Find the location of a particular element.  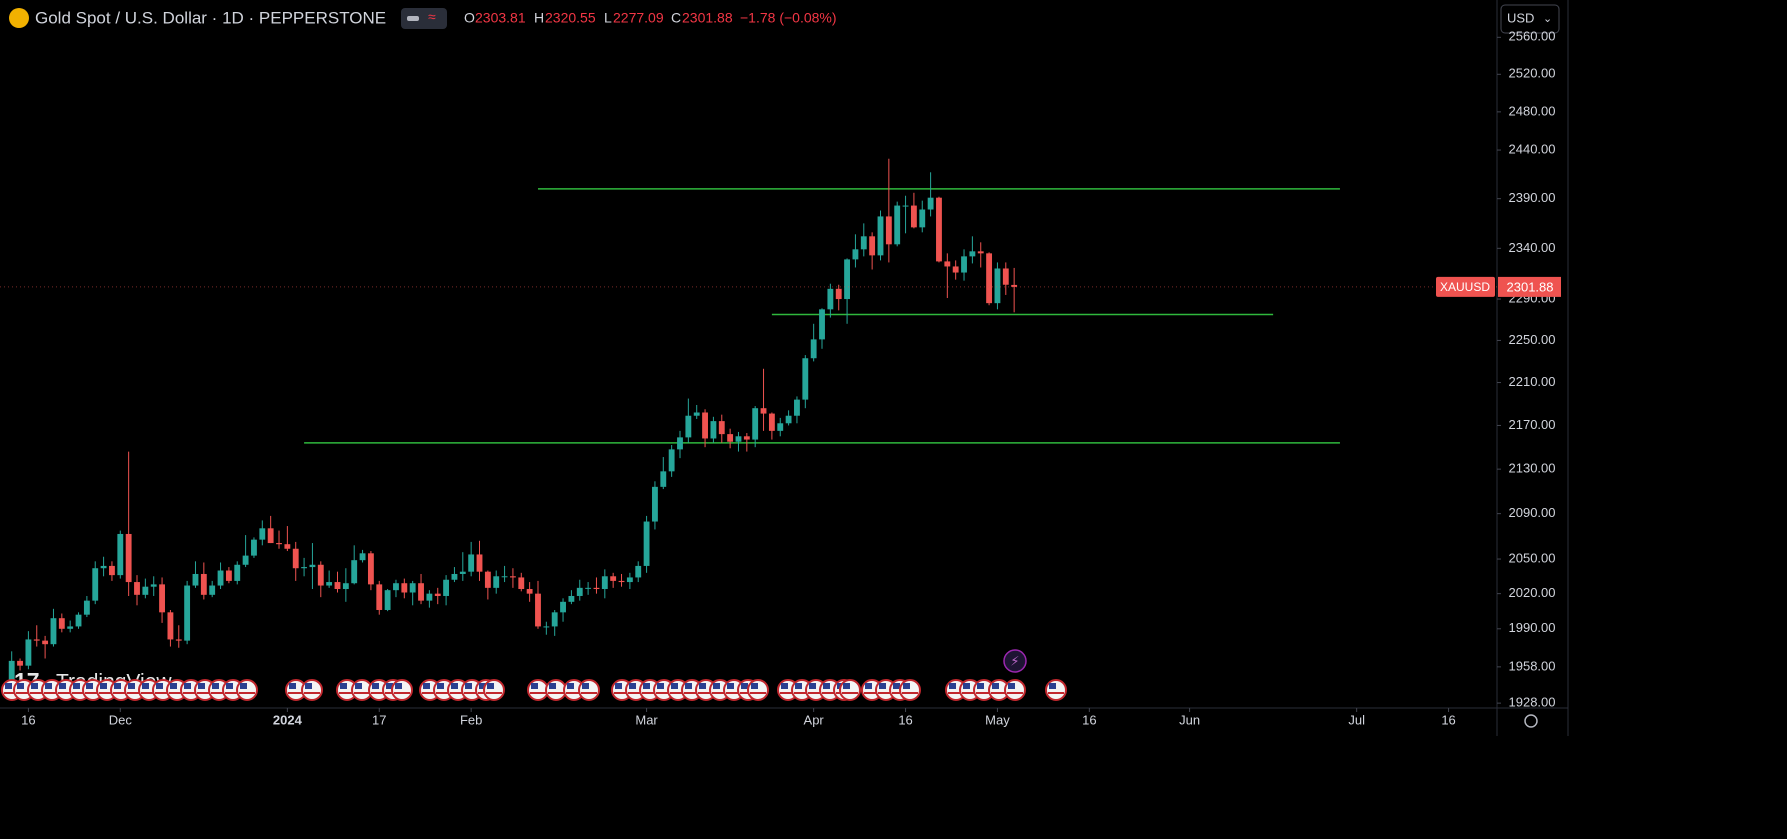

y-tick-label: 2390.00 is located at coordinates (1532, 197).